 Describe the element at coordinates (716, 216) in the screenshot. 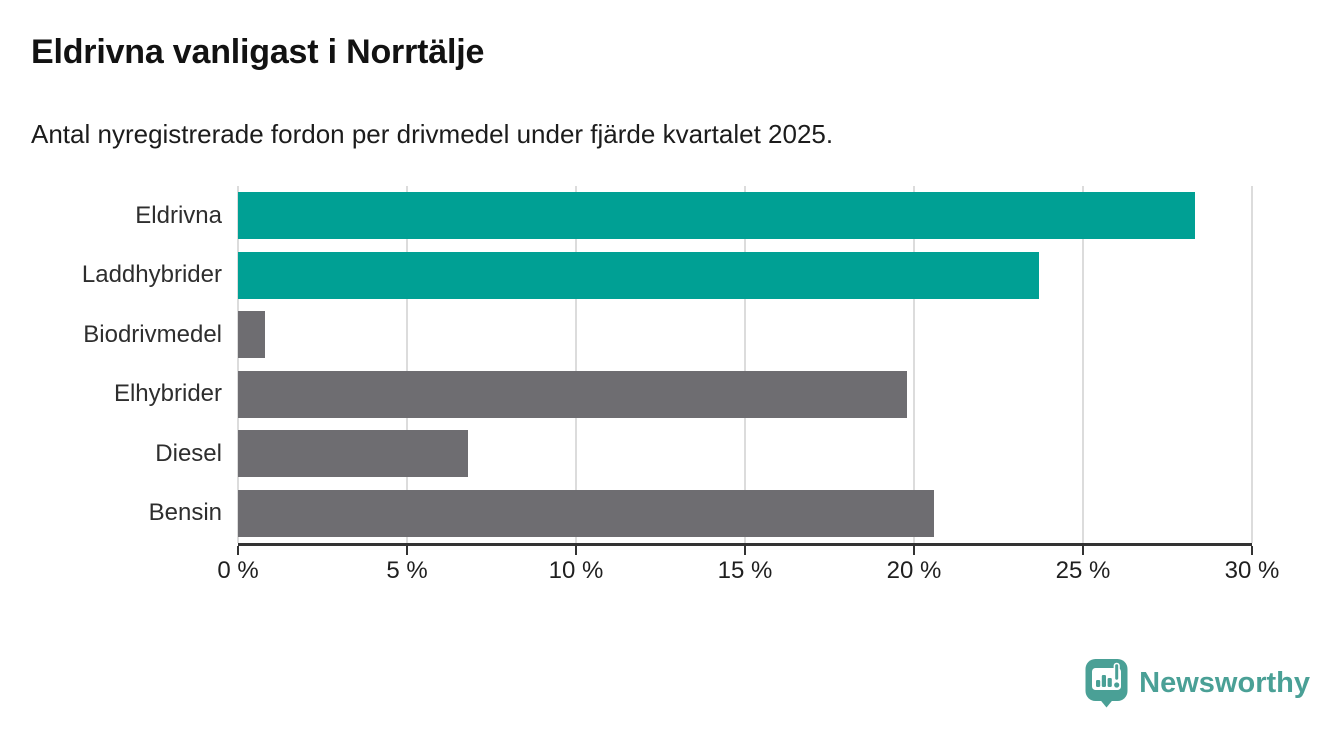

I see `bar-eldrivna` at that location.